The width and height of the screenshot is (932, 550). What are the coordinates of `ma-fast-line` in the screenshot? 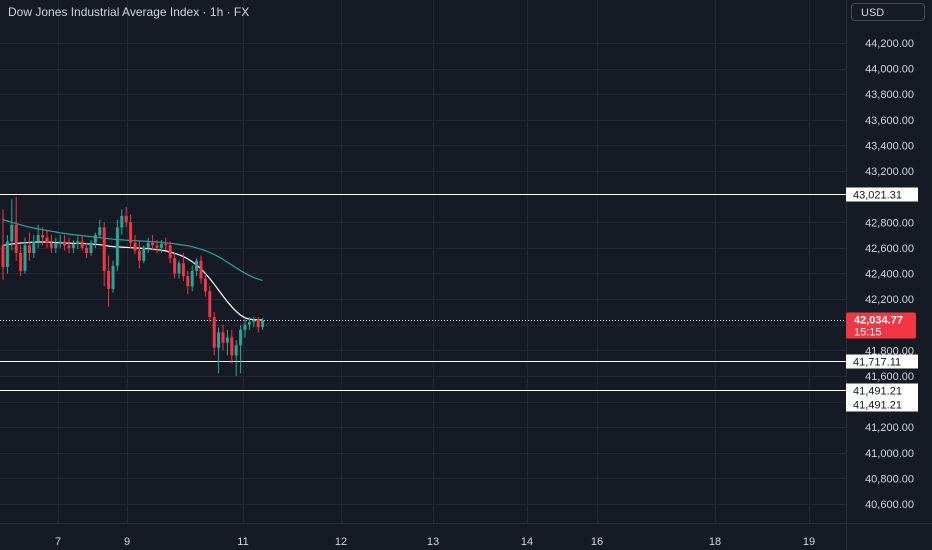 It's located at (132, 281).